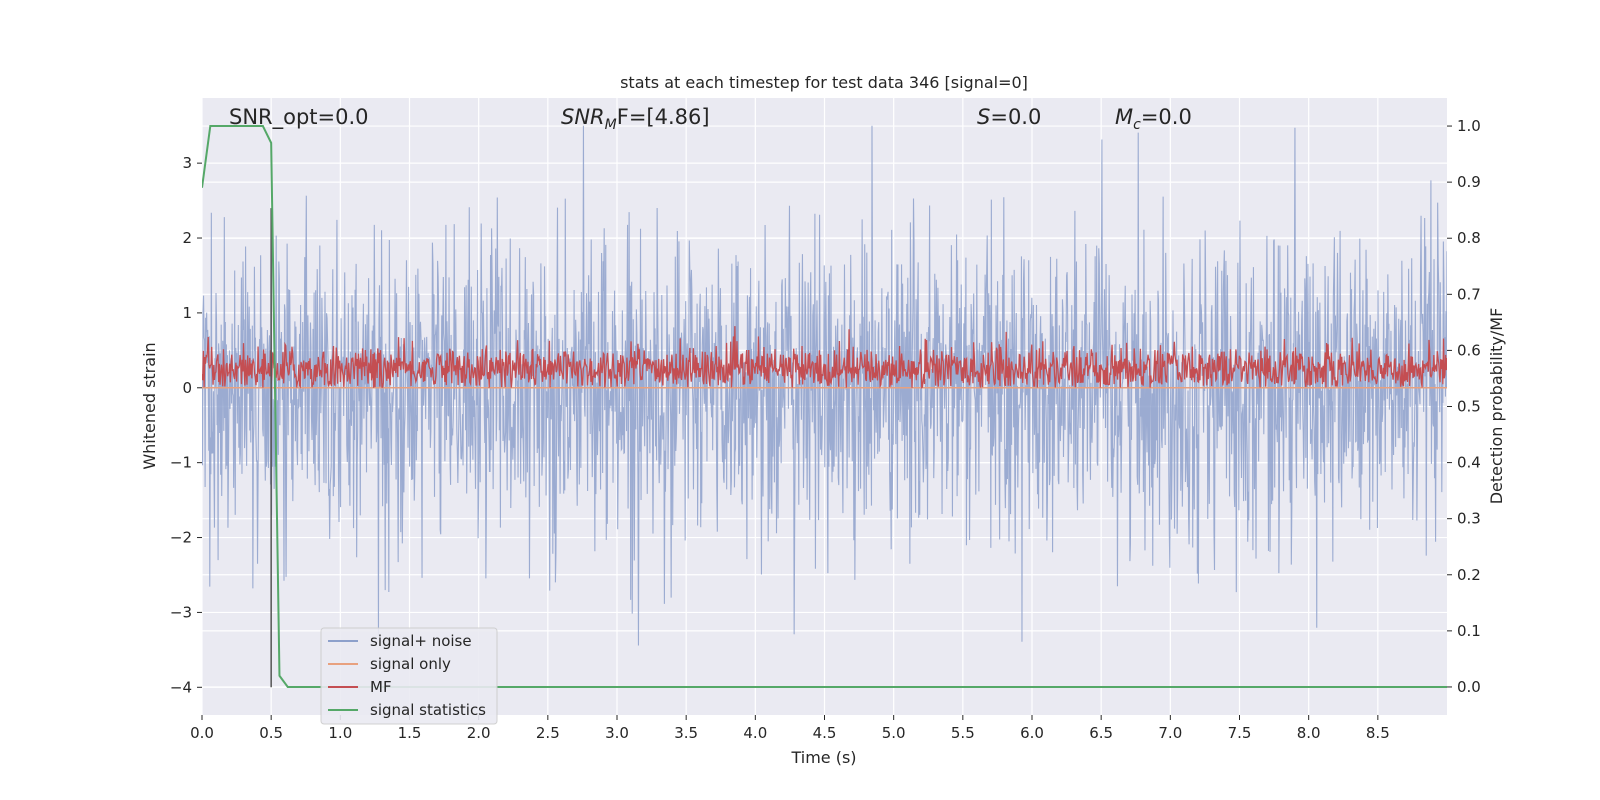 Image resolution: width=1600 pixels, height=800 pixels. What do you see at coordinates (1469, 126) in the screenshot?
I see `y2-tick-label: 1.0` at bounding box center [1469, 126].